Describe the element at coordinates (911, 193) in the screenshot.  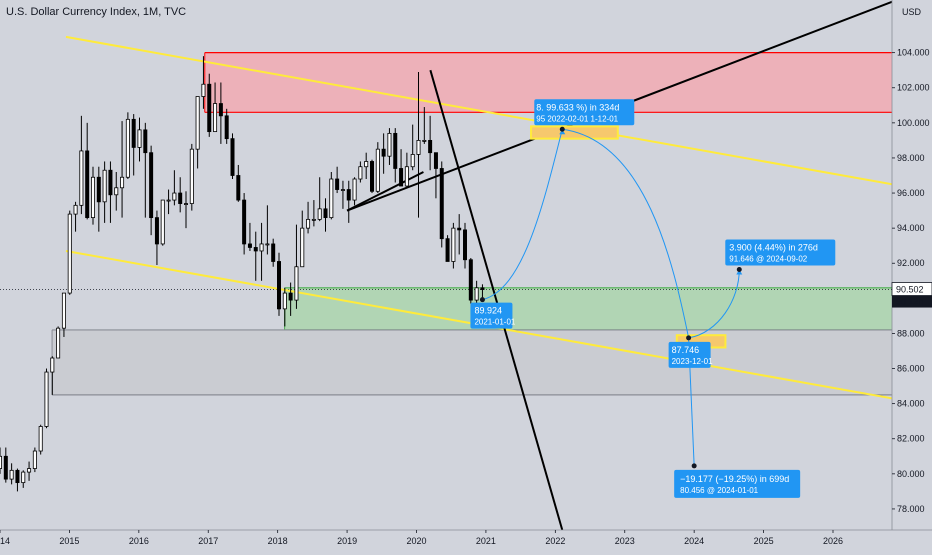
I see `price-tick-label: 96.000` at that location.